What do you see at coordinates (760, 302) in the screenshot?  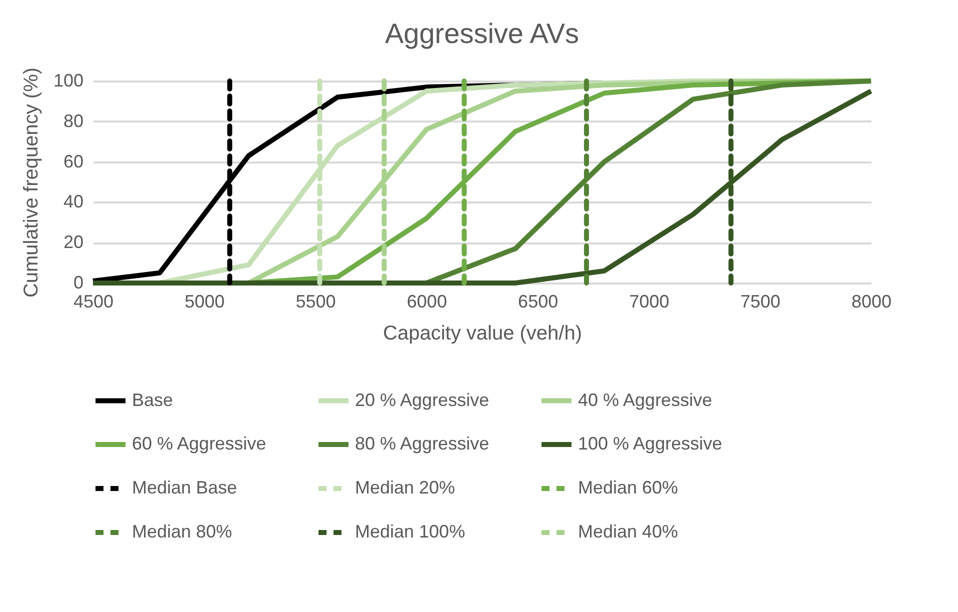 I see `x-tick-label: 7500` at bounding box center [760, 302].